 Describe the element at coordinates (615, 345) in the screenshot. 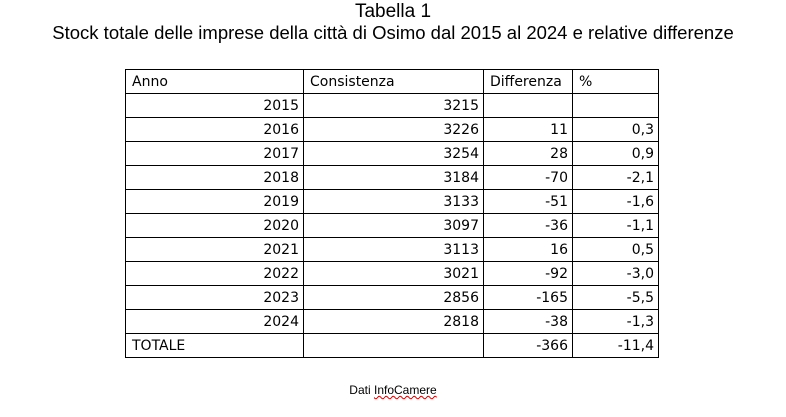

I see `total-percent: -11,4` at that location.